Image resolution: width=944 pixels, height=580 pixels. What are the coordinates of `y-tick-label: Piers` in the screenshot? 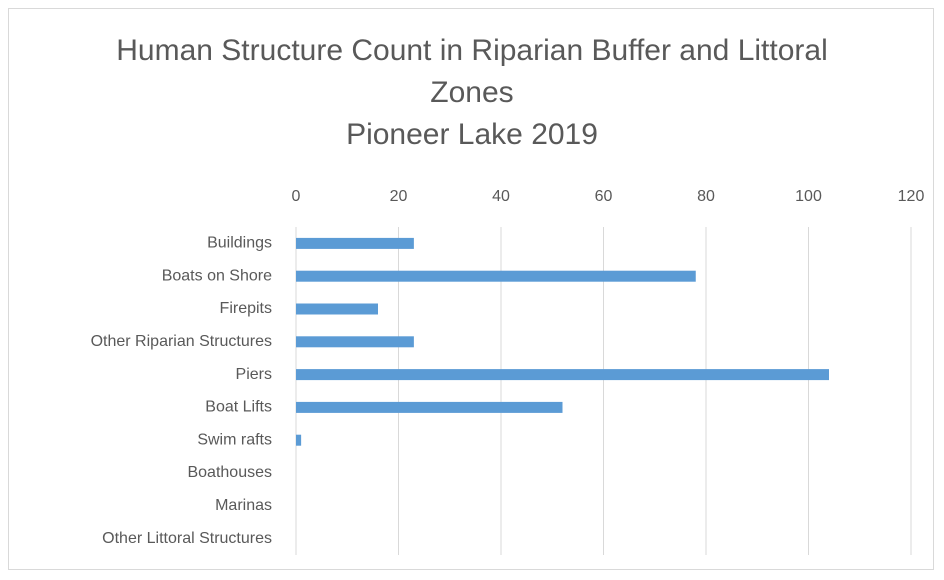 It's located at (254, 374).